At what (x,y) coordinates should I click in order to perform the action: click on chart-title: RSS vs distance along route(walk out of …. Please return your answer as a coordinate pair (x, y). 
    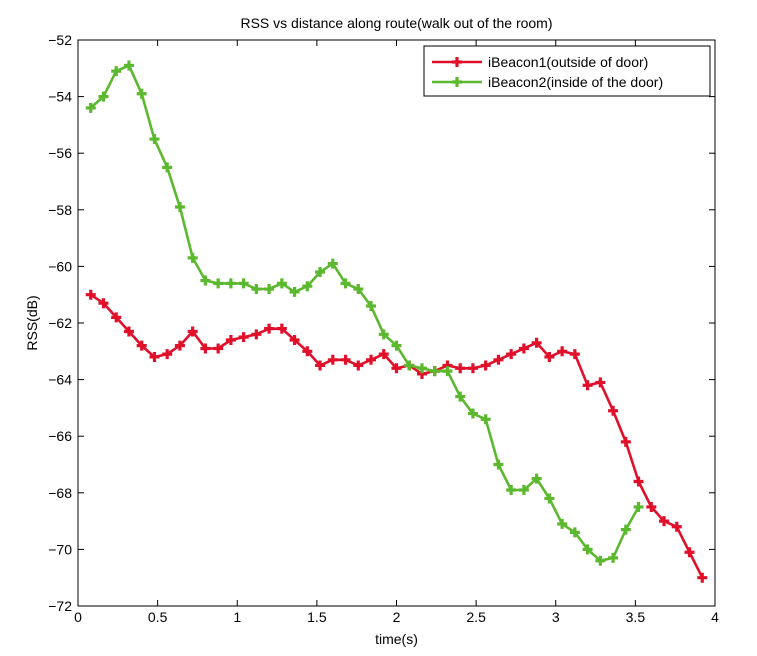
    Looking at the image, I should click on (396, 23).